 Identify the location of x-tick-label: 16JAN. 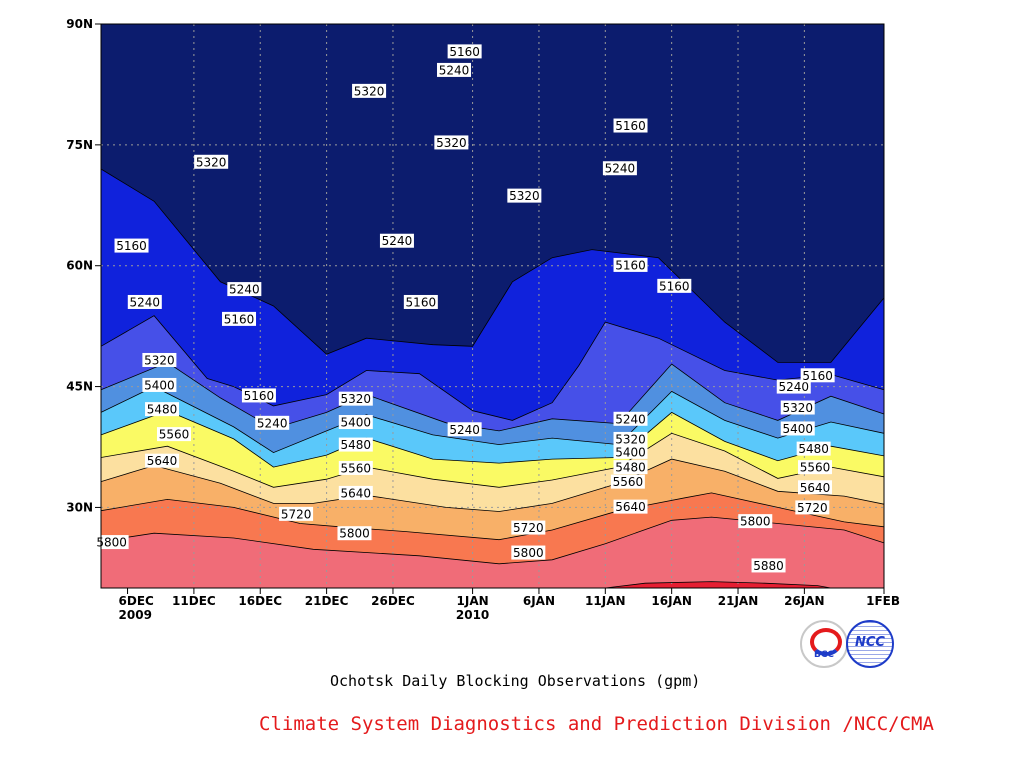
(671, 601).